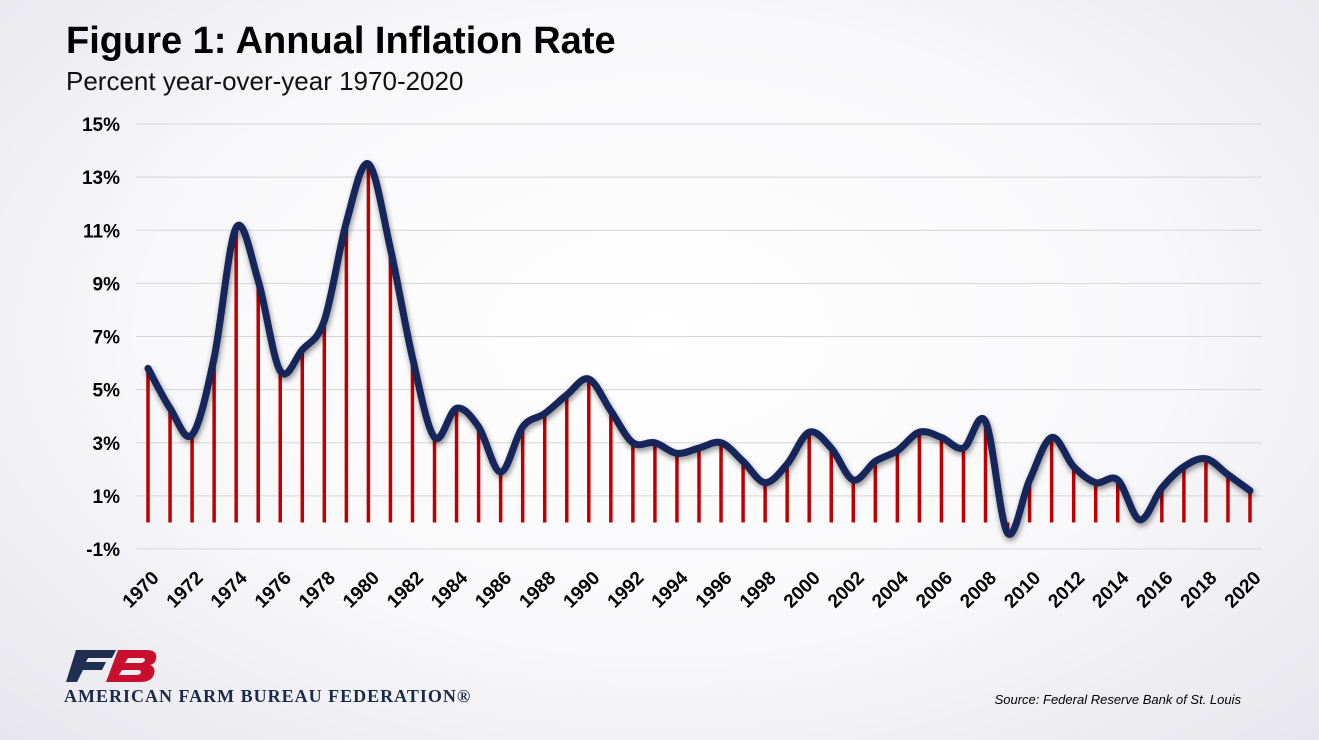 Image resolution: width=1319 pixels, height=740 pixels. Describe the element at coordinates (1022, 590) in the screenshot. I see `x-tick-label: 2010` at that location.